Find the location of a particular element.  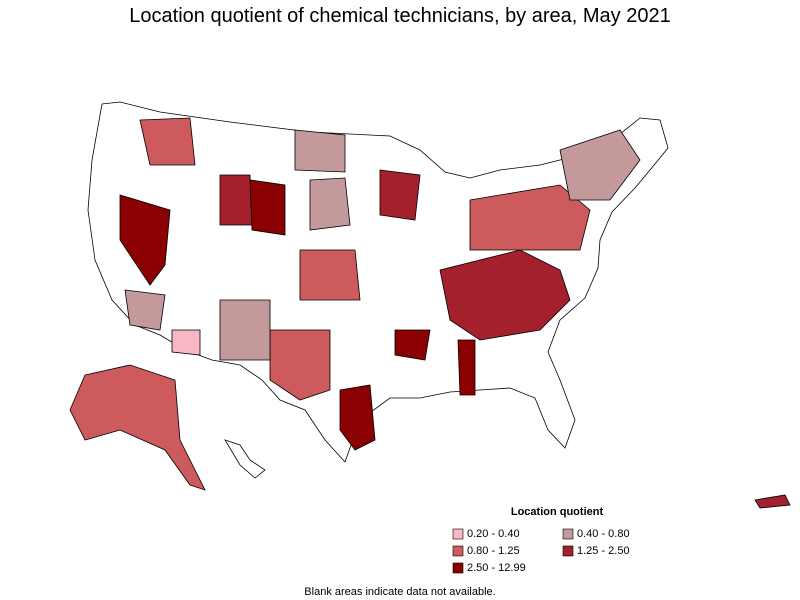

hawaii is located at coordinates (245, 459).